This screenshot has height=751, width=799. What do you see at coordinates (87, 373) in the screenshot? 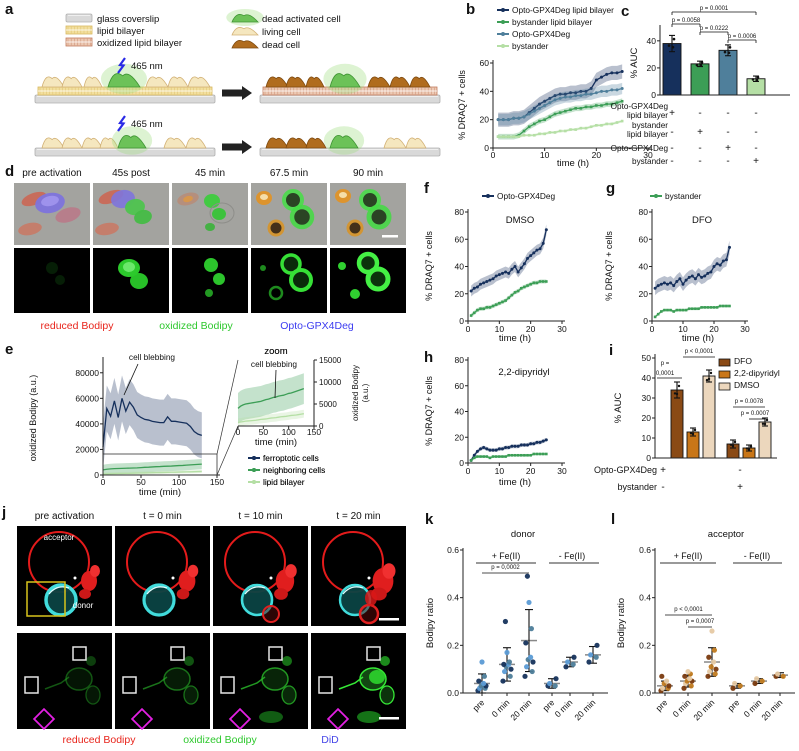
I see `y-tick: 80000` at bounding box center [87, 373].